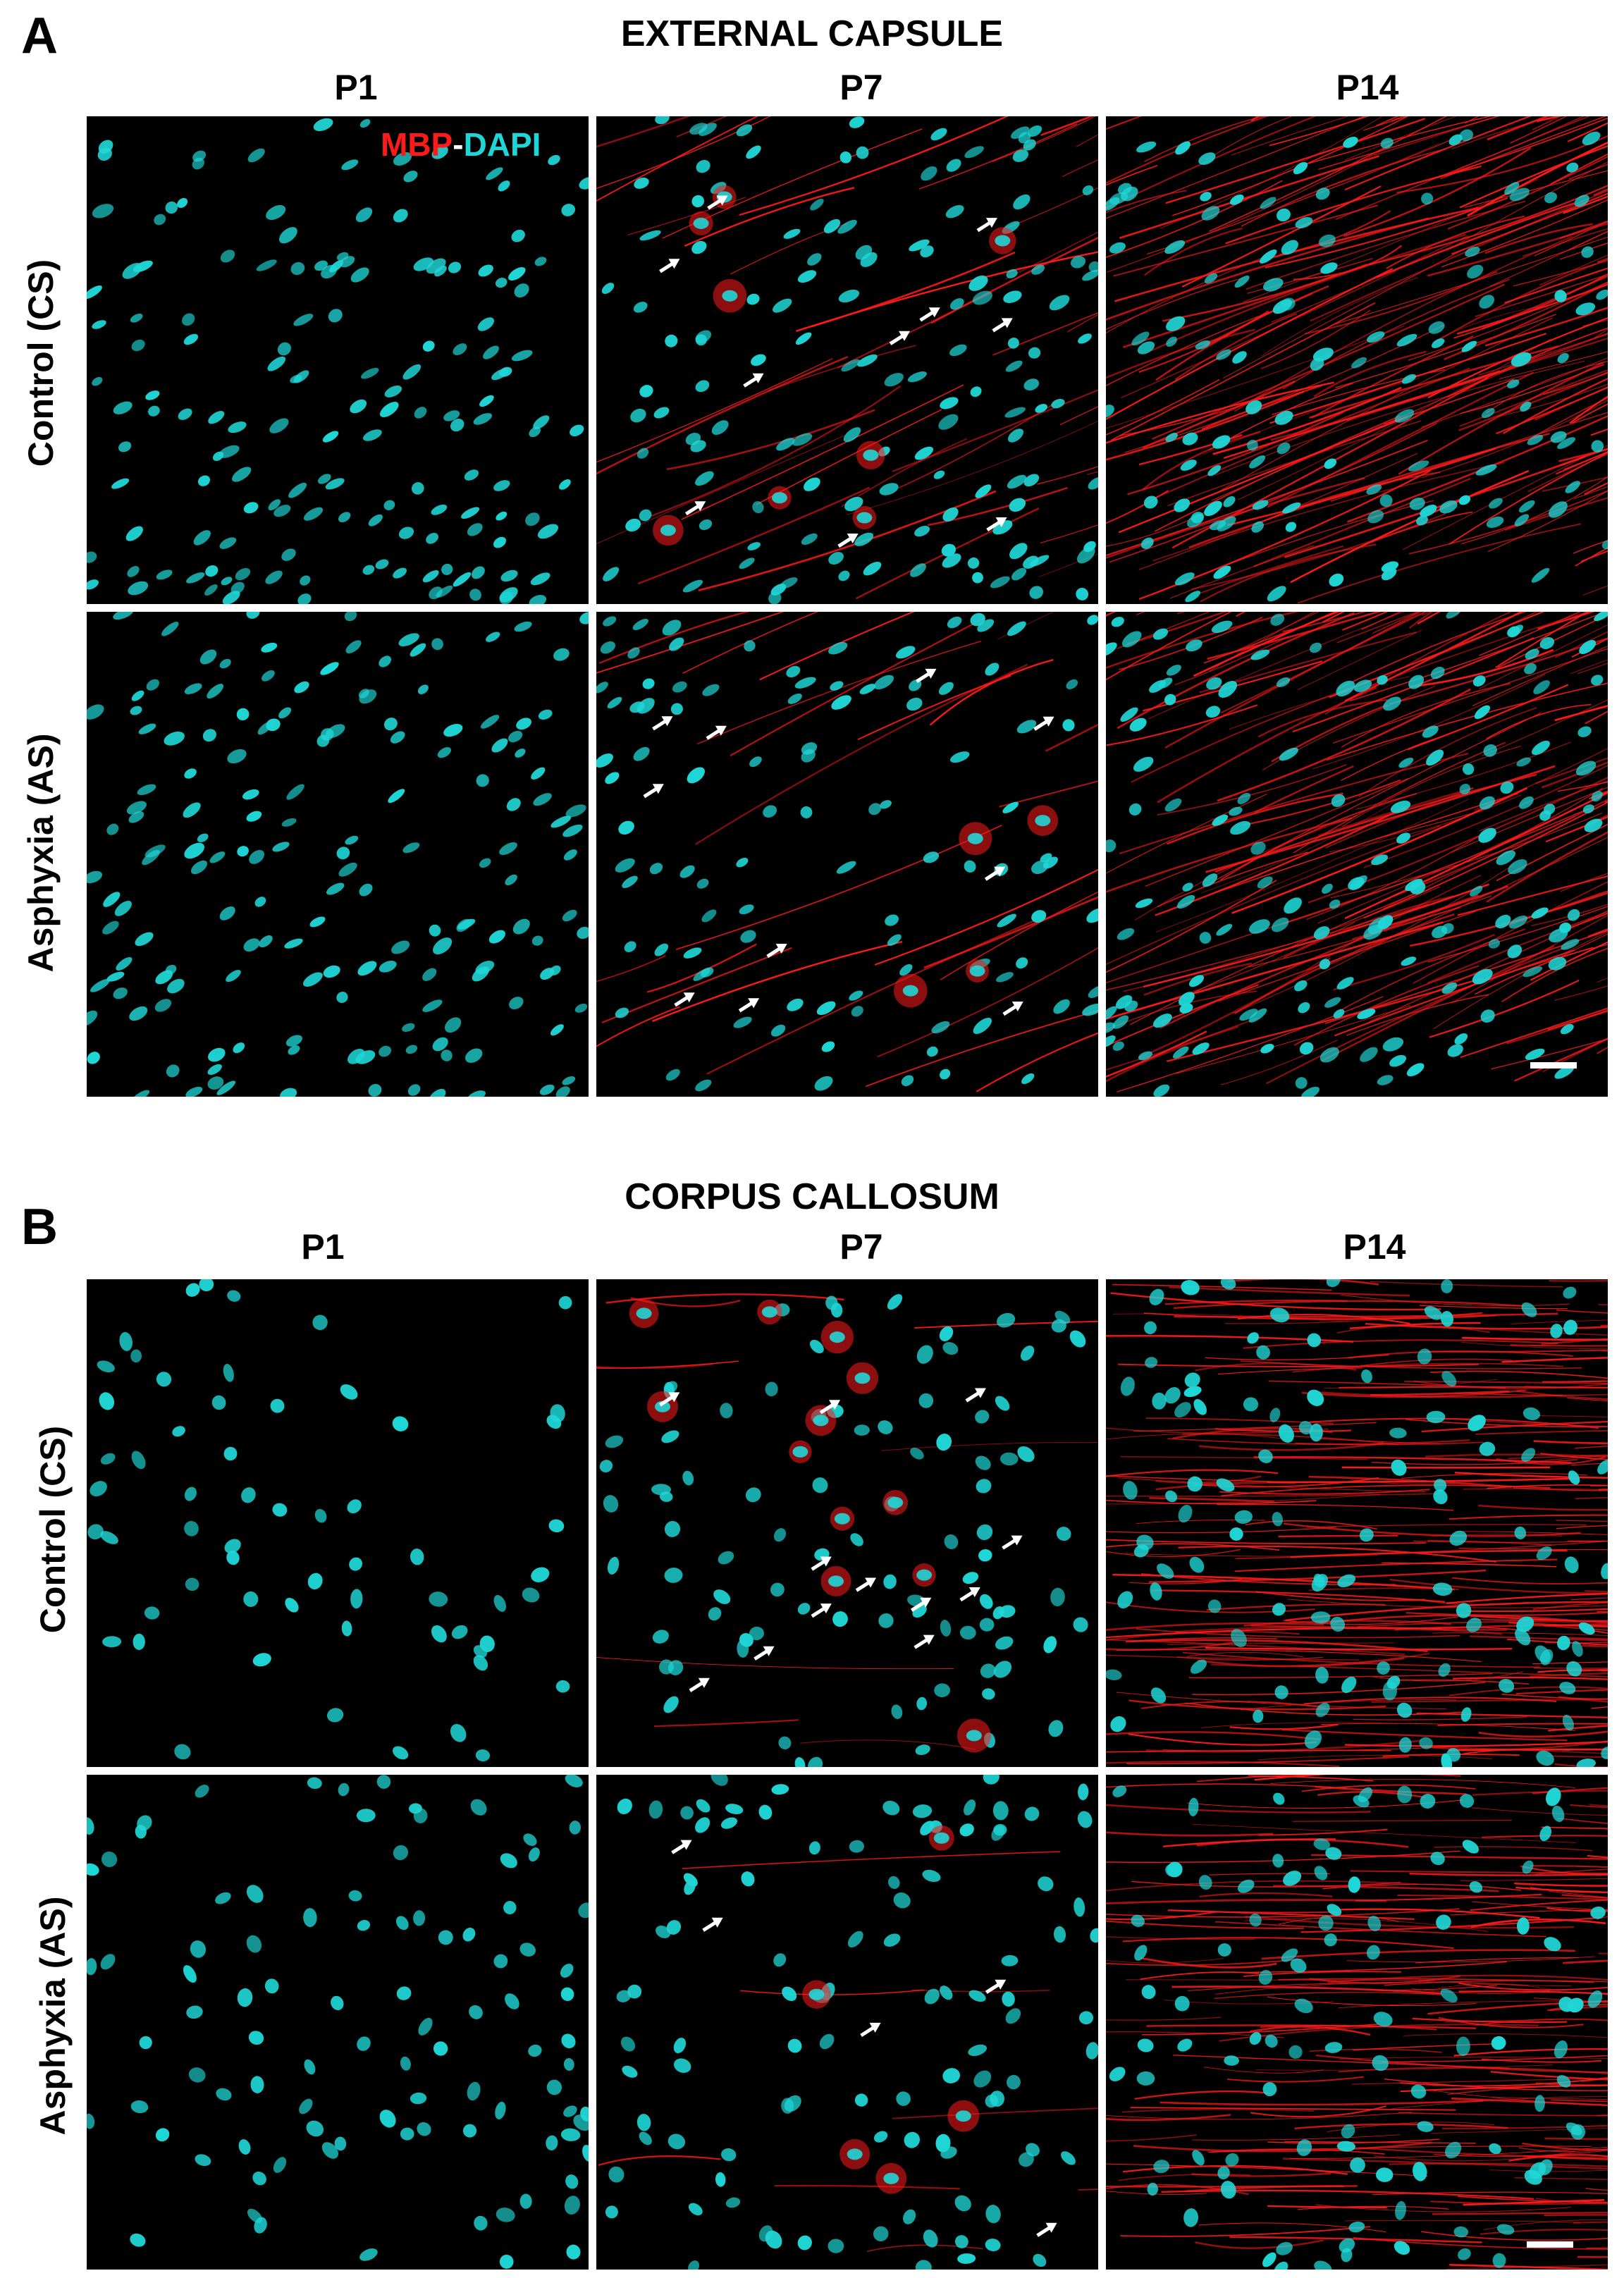  What do you see at coordinates (356, 88) in the screenshot?
I see `panel-a-col-p1: P1` at bounding box center [356, 88].